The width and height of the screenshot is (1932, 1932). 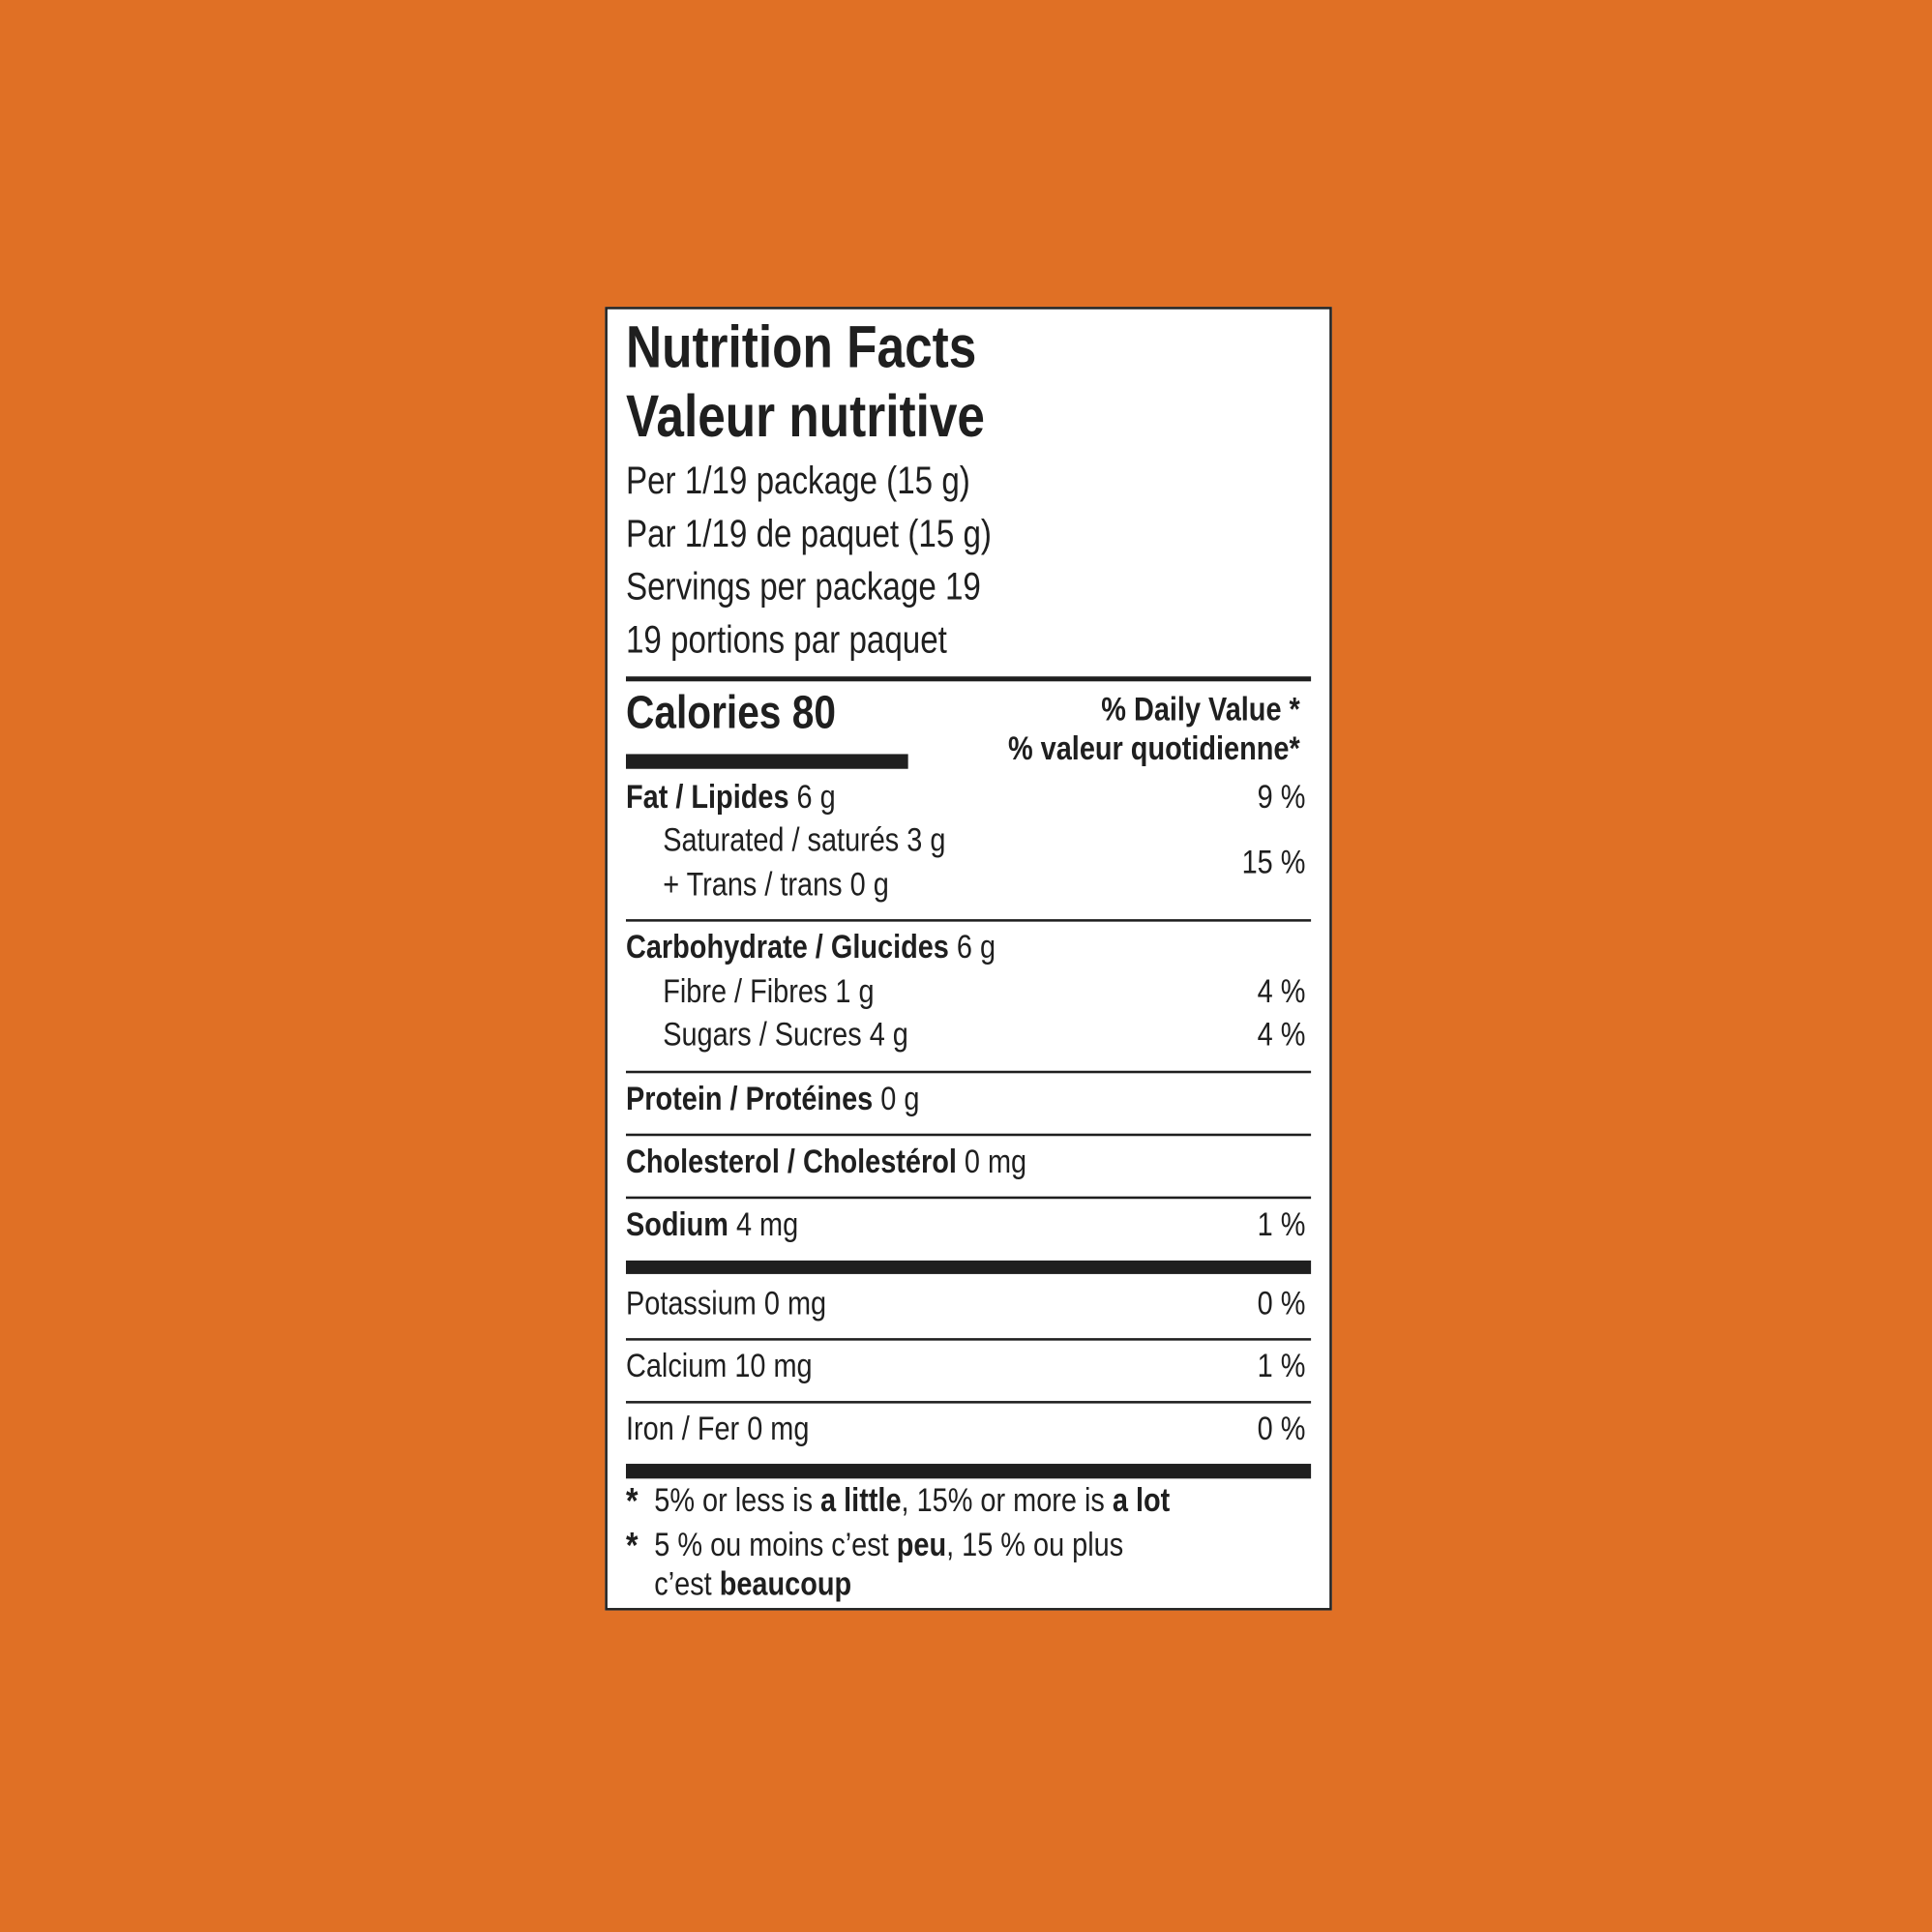 I want to click on saturated-row: Saturated / saturés 3 g, so click(x=804, y=840).